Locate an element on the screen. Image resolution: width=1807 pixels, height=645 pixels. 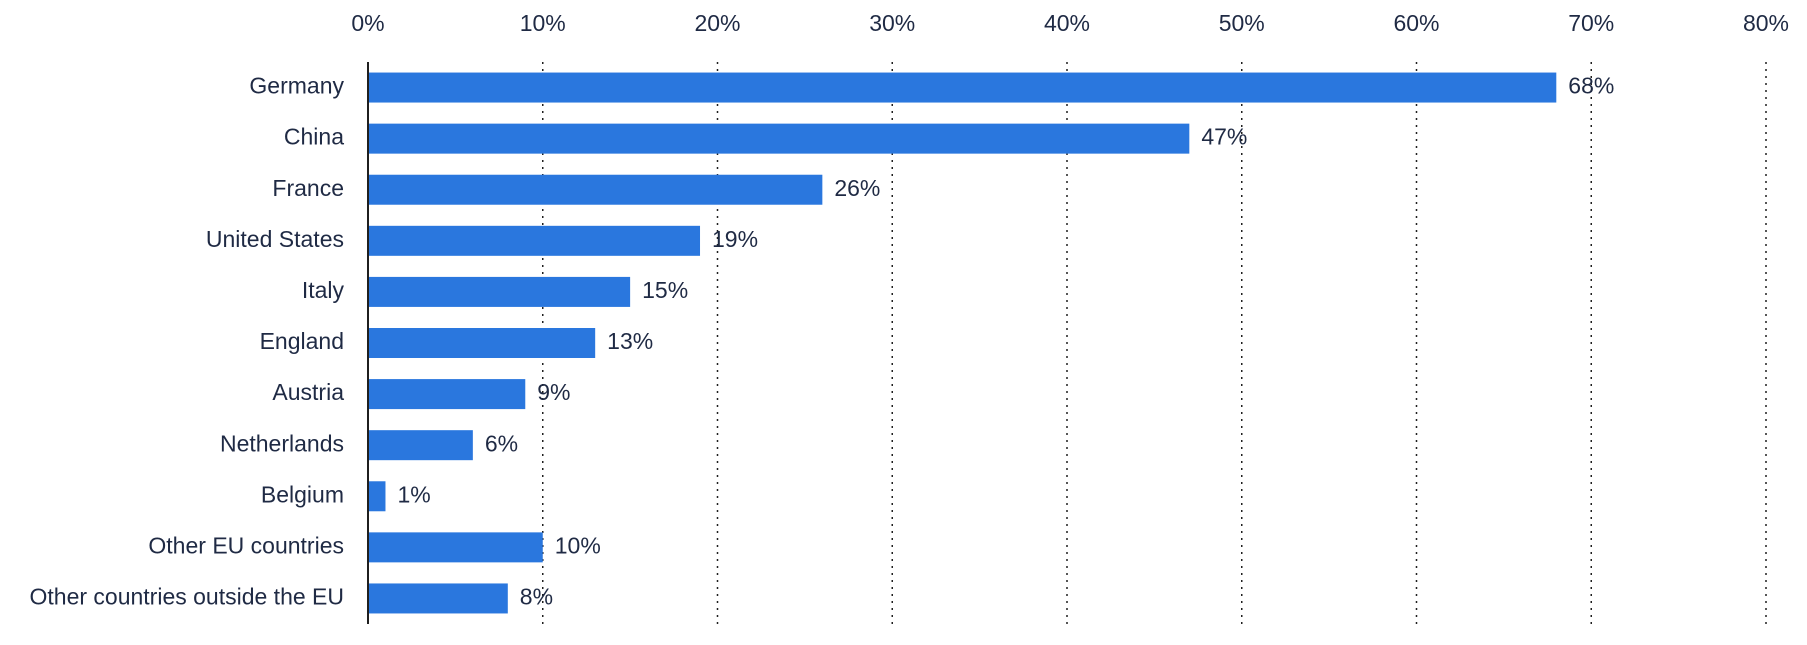
x-tick-label: 10% is located at coordinates (543, 23).